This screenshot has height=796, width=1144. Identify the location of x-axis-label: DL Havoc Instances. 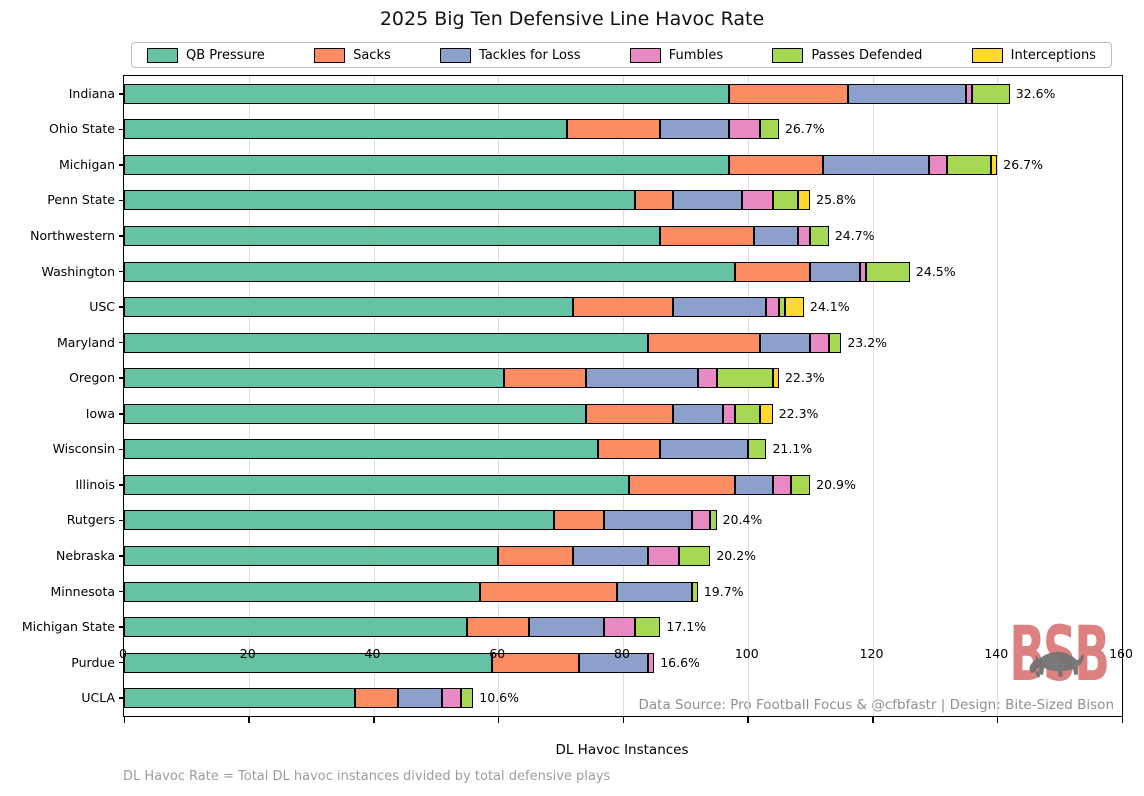
(622, 750).